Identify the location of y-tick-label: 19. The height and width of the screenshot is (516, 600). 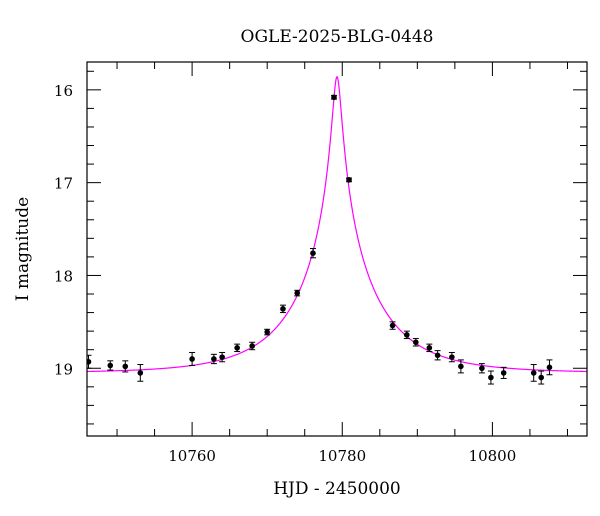
(63, 369).